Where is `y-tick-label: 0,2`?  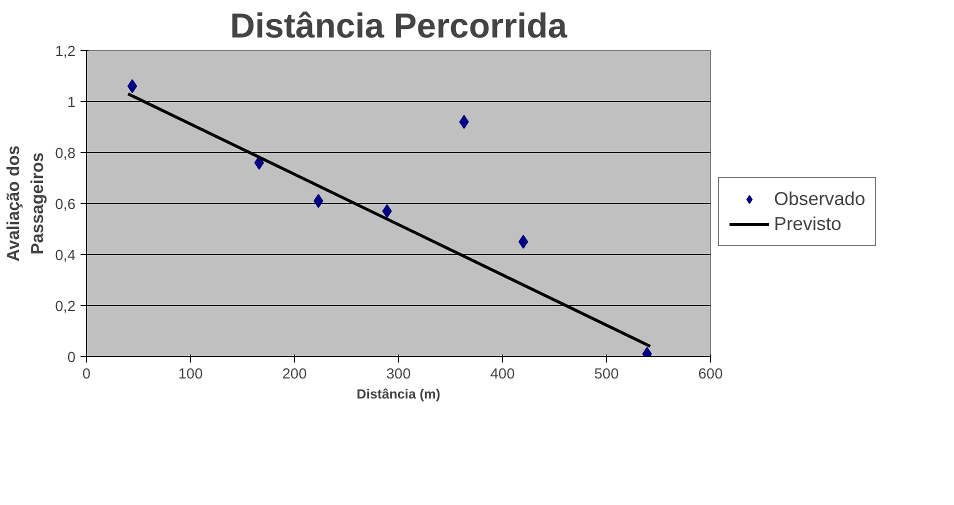 y-tick-label: 0,2 is located at coordinates (65, 307).